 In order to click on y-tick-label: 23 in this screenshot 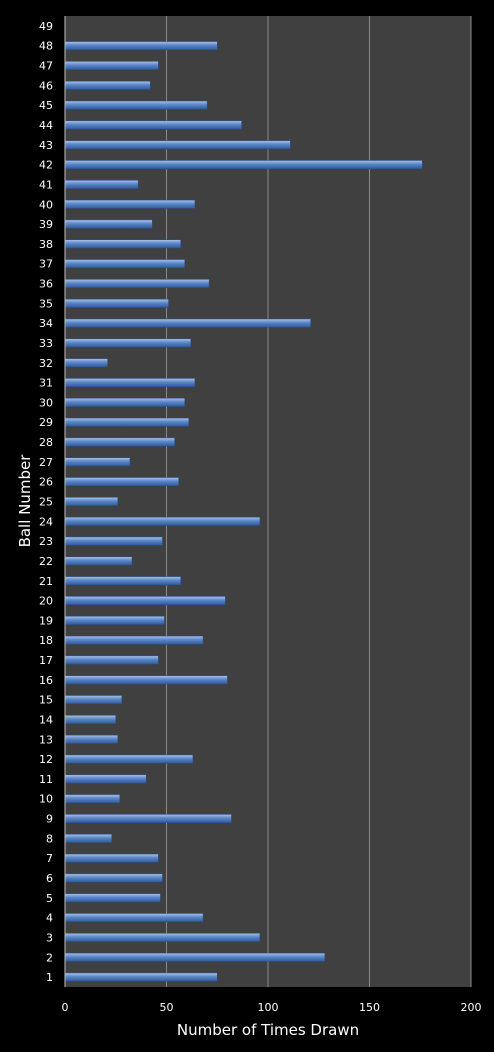, I will do `click(46, 541)`.